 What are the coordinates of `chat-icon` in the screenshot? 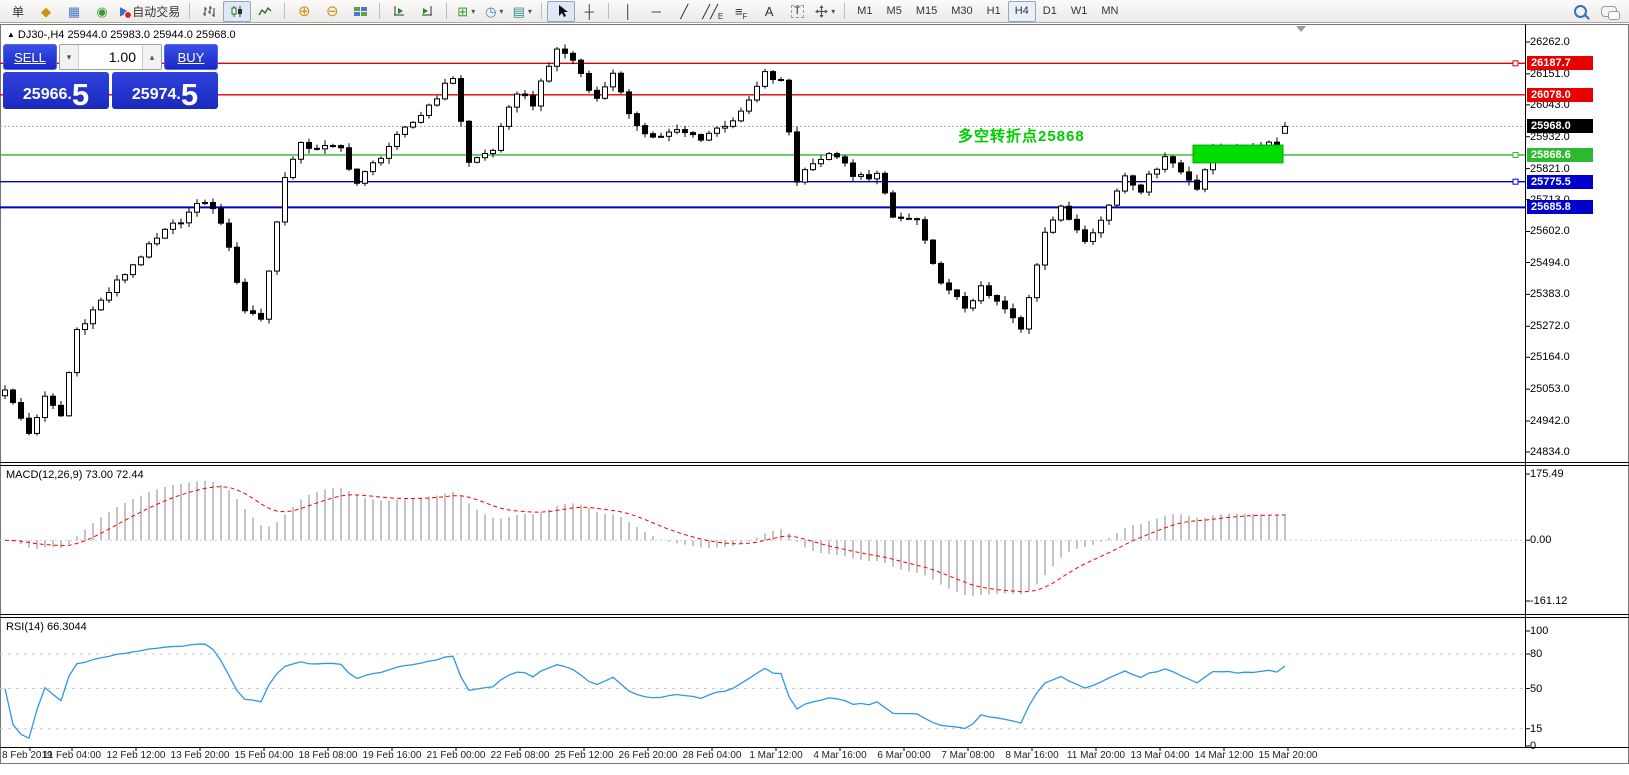 It's located at (1610, 12).